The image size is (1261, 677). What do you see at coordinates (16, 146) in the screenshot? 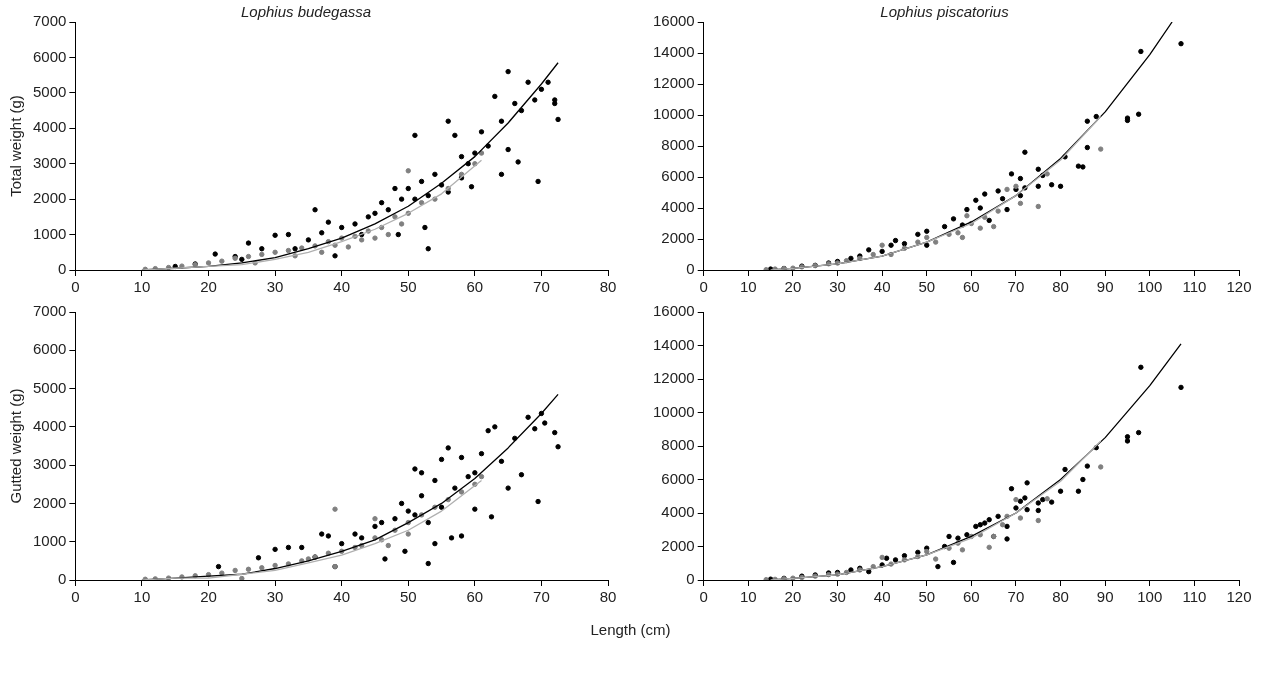
I see `y-axis-title: Total weight (g)` at bounding box center [16, 146].